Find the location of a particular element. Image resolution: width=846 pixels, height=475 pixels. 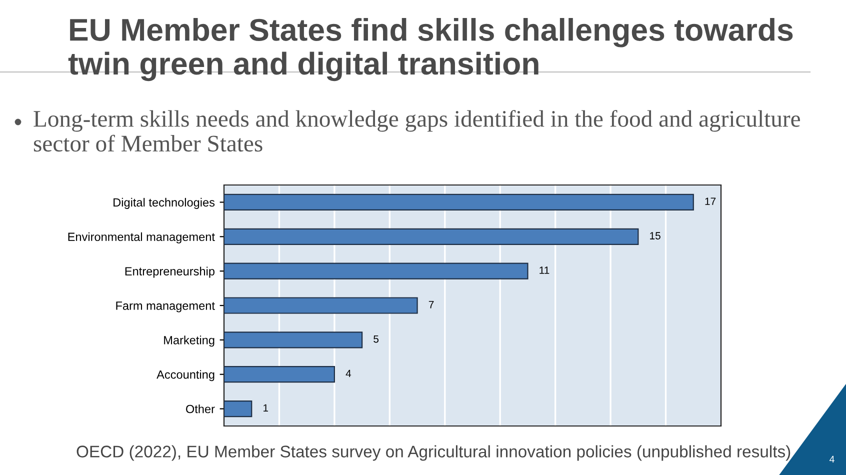

data-label: 5 is located at coordinates (376, 339).